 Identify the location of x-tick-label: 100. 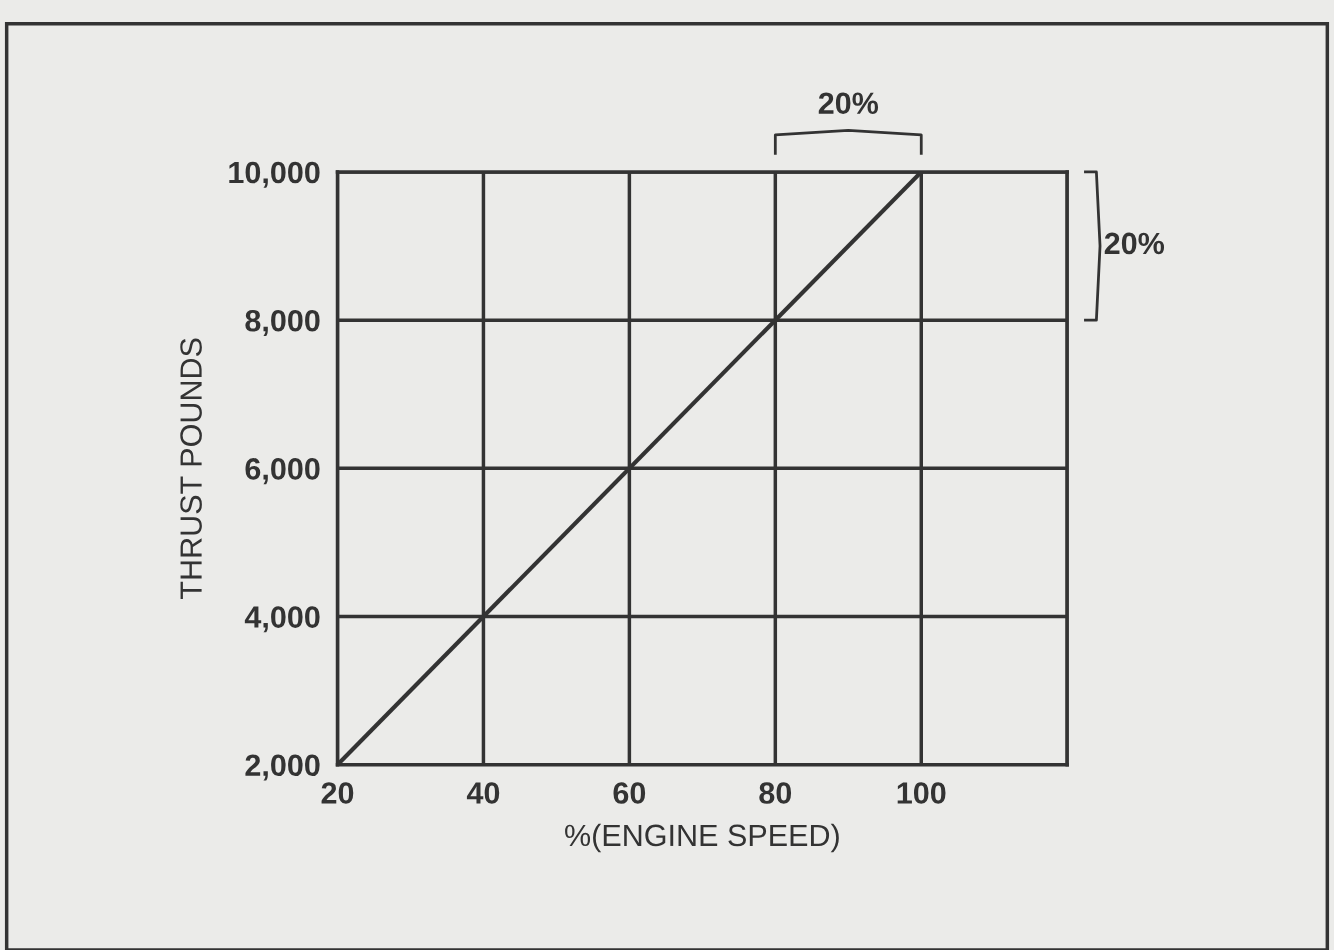
(921, 793).